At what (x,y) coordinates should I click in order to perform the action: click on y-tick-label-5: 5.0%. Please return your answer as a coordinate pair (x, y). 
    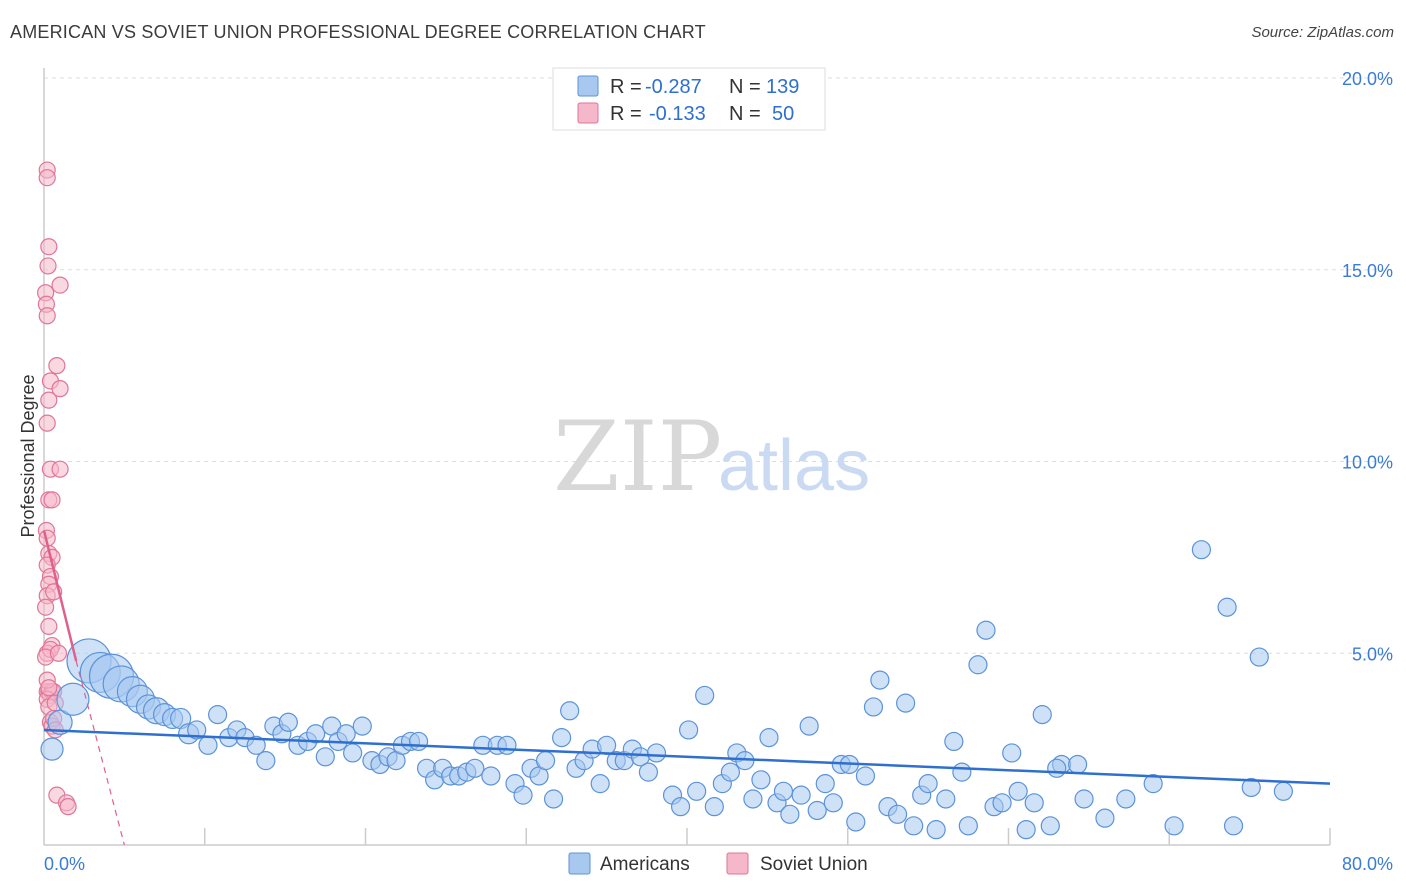
    Looking at the image, I should click on (1372, 654).